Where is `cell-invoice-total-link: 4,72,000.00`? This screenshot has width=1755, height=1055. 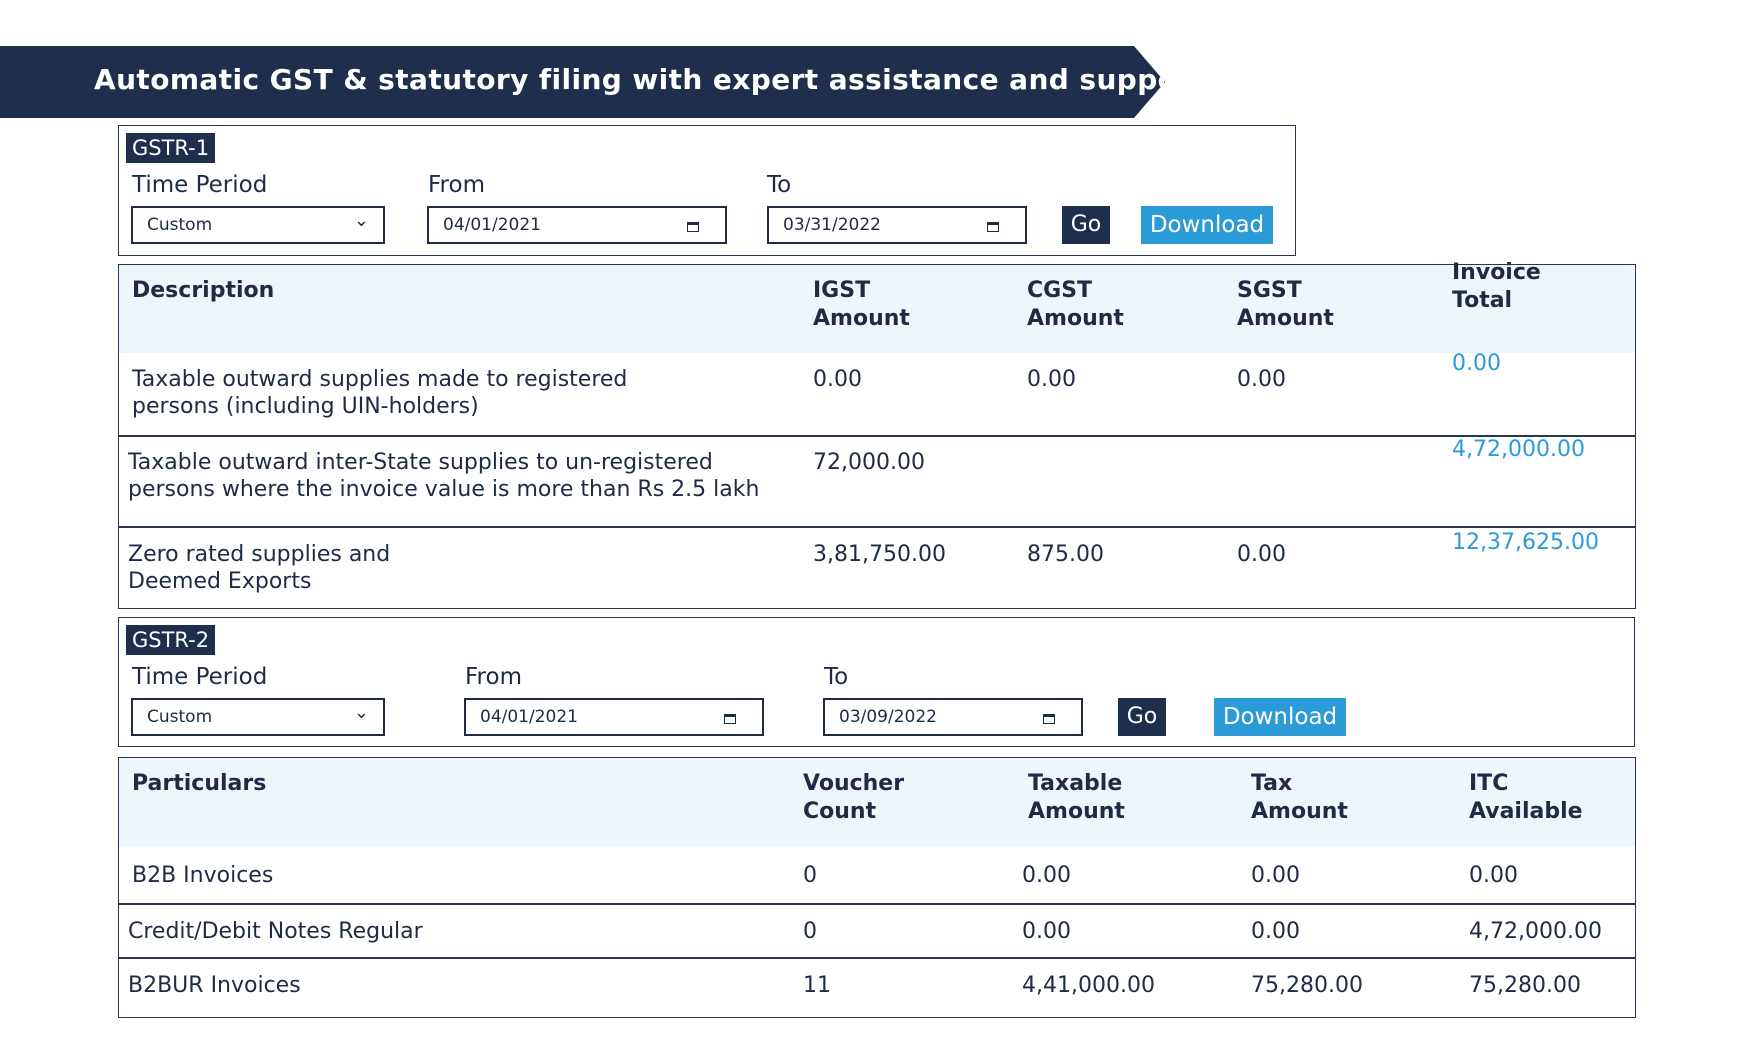
cell-invoice-total-link: 4,72,000.00 is located at coordinates (1518, 449).